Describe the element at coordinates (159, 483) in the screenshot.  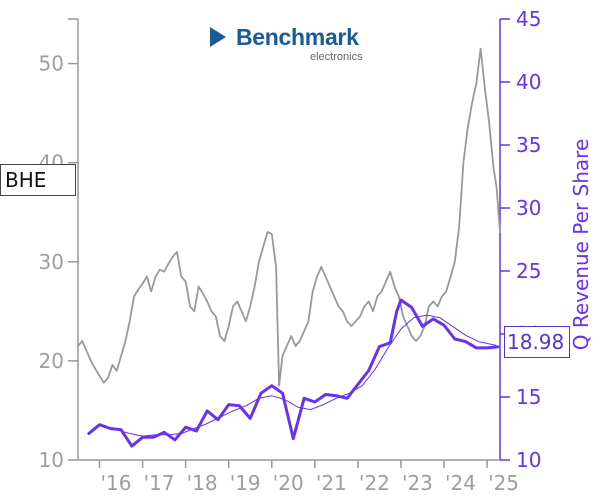
I see `x-tick-label: '17` at that location.